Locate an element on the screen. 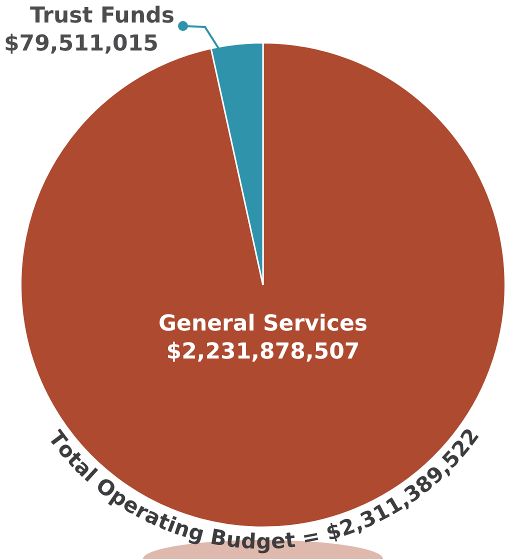  data-label: $2,231,878,507 is located at coordinates (263, 352).